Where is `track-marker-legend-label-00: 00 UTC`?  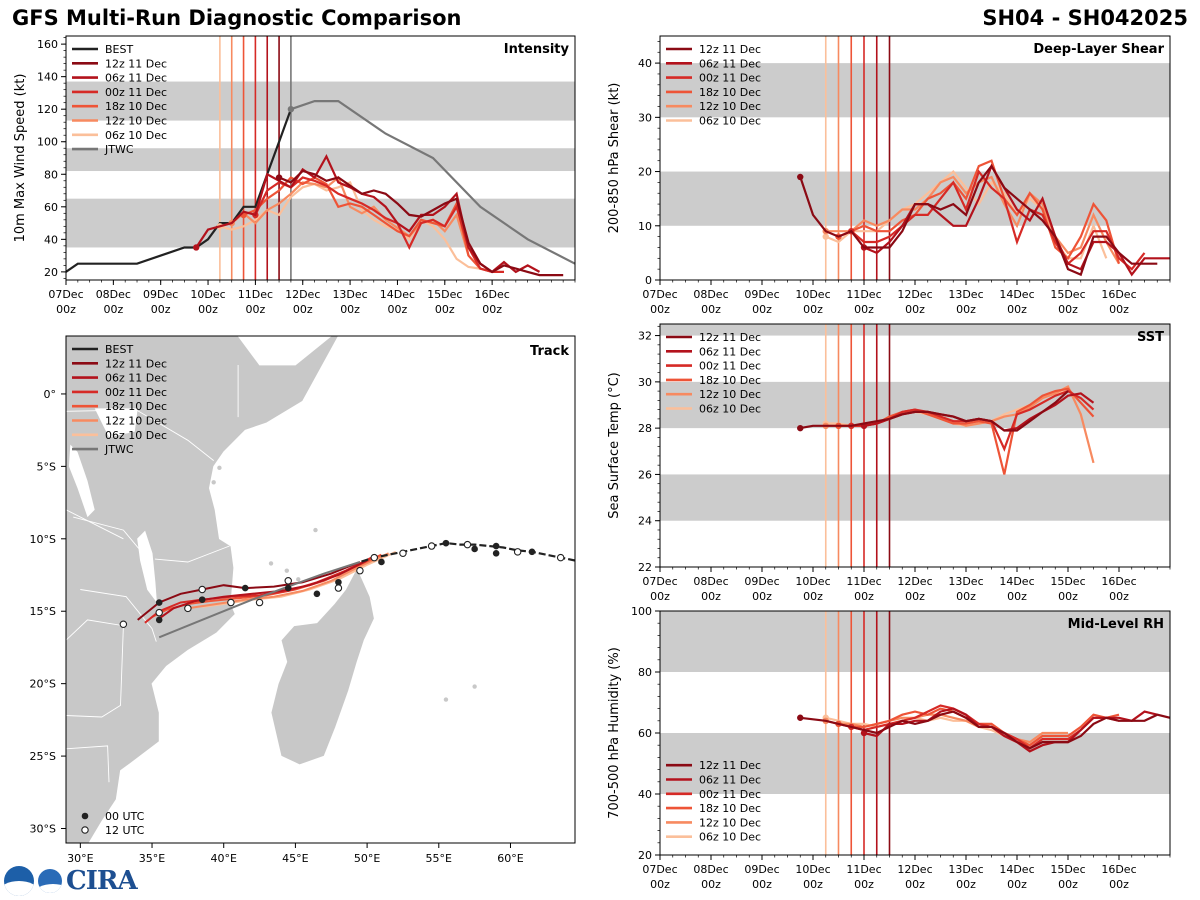 track-marker-legend-label-00: 00 UTC is located at coordinates (125, 816).